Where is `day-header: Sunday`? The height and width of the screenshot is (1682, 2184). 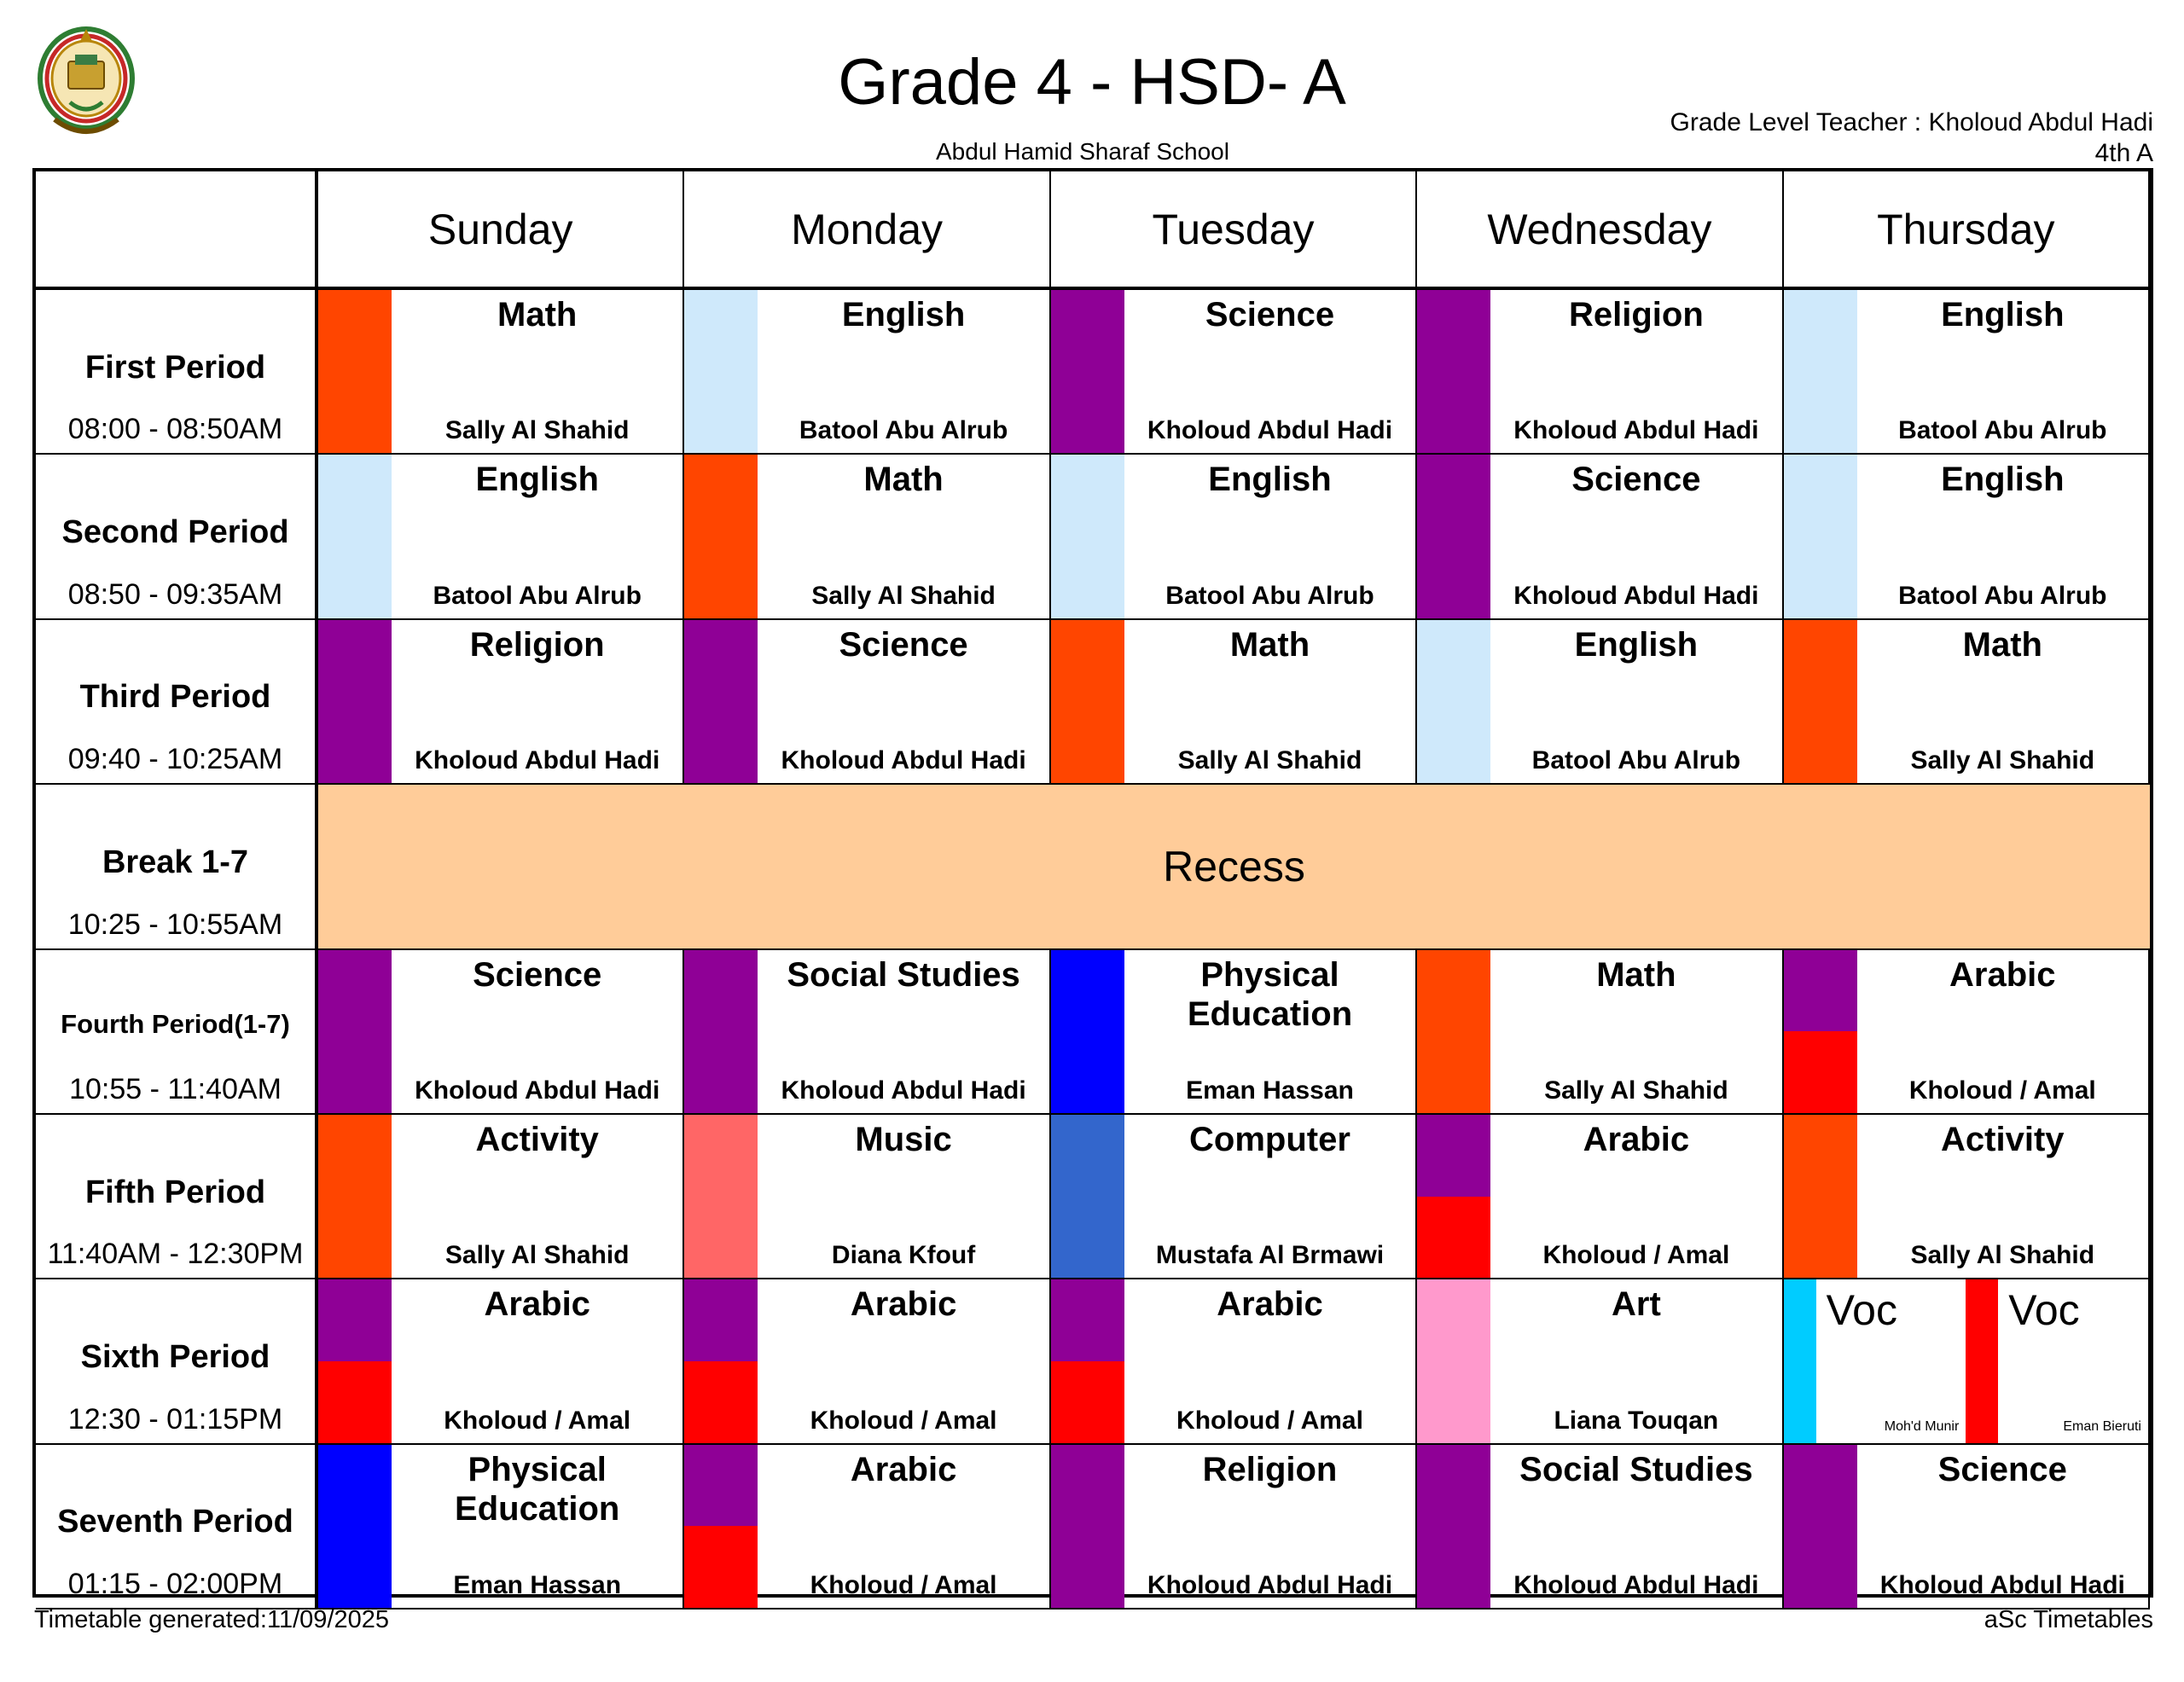 day-header: Sunday is located at coordinates (502, 230).